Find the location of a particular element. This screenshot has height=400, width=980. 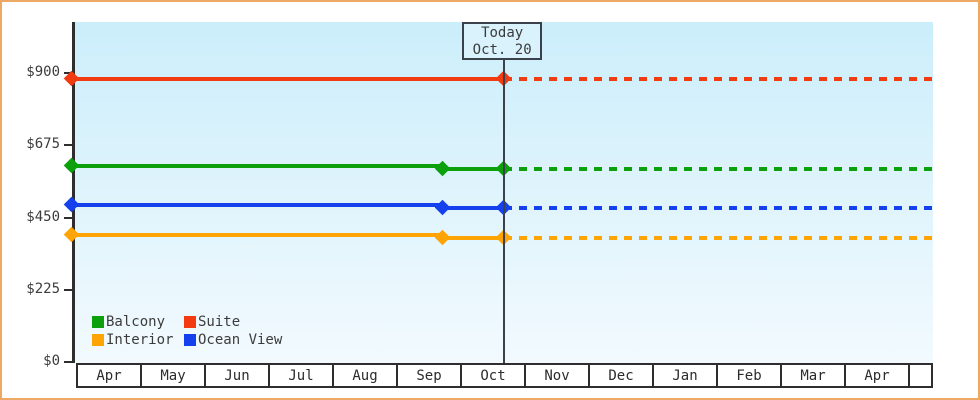

legend-item-suite: Suite is located at coordinates (212, 322).